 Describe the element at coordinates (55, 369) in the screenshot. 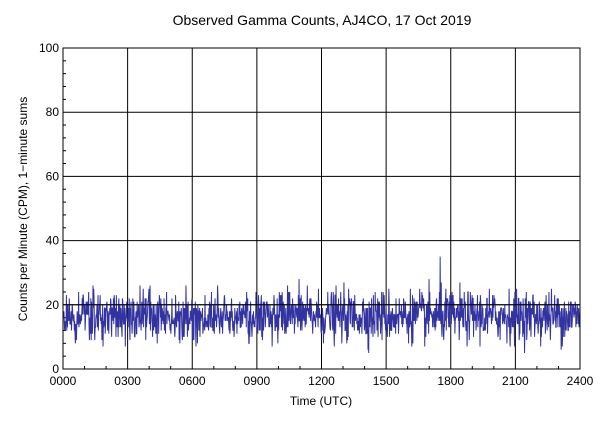

I see `y-tick-label: 0` at that location.